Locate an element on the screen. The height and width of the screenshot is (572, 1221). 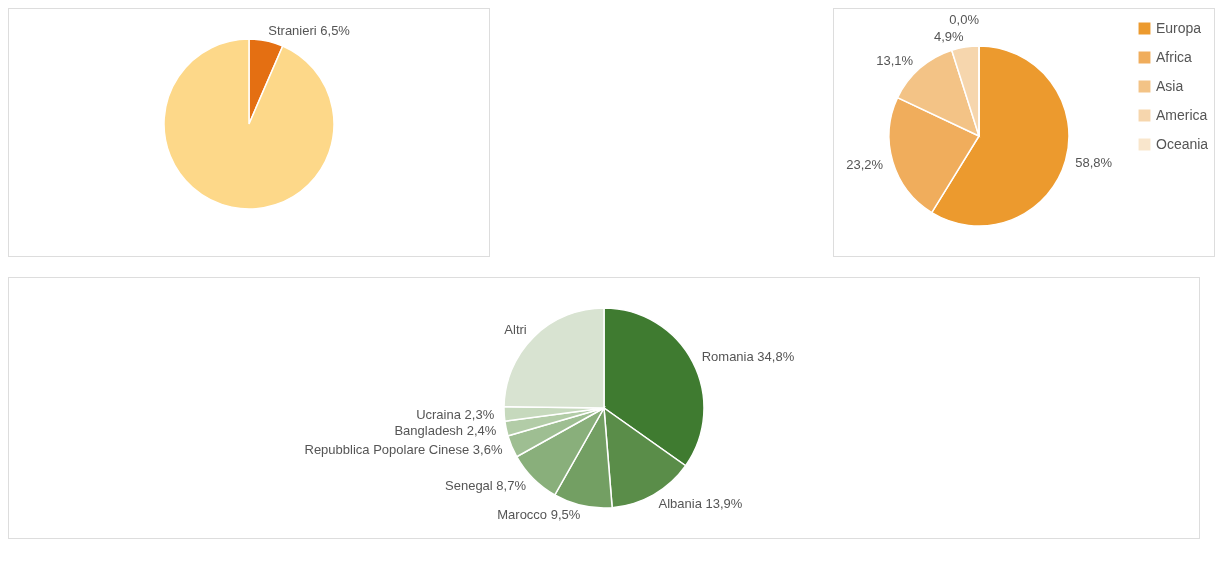
legend-label: Asia is located at coordinates (1170, 85).